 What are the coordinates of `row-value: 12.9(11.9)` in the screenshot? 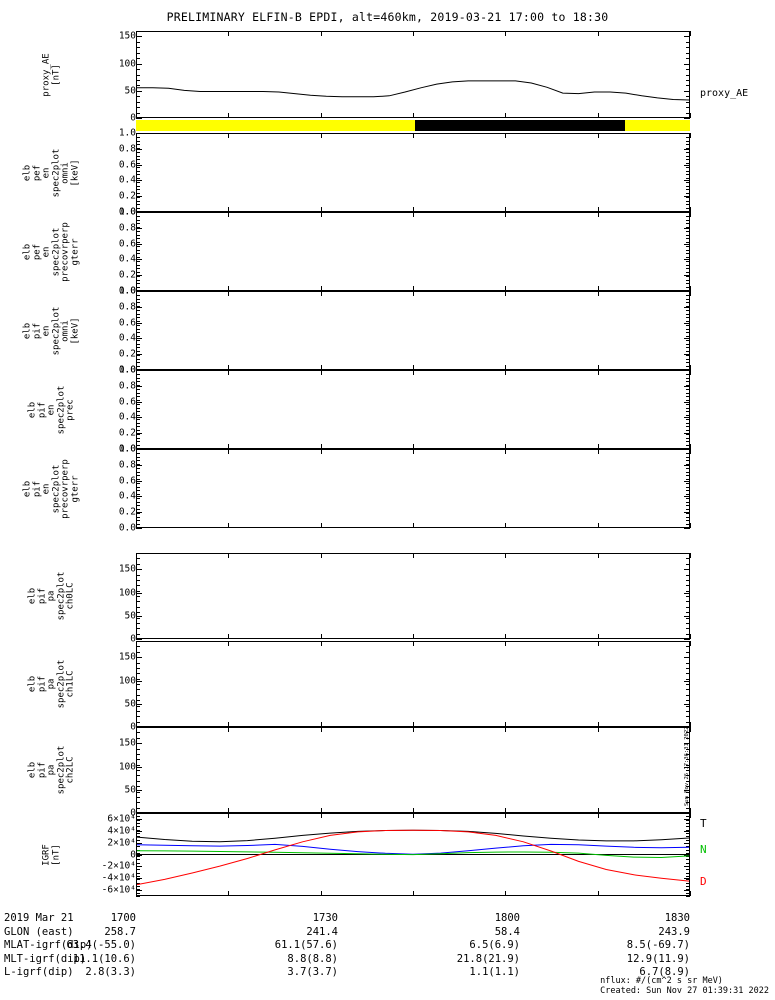 It's located at (658, 958).